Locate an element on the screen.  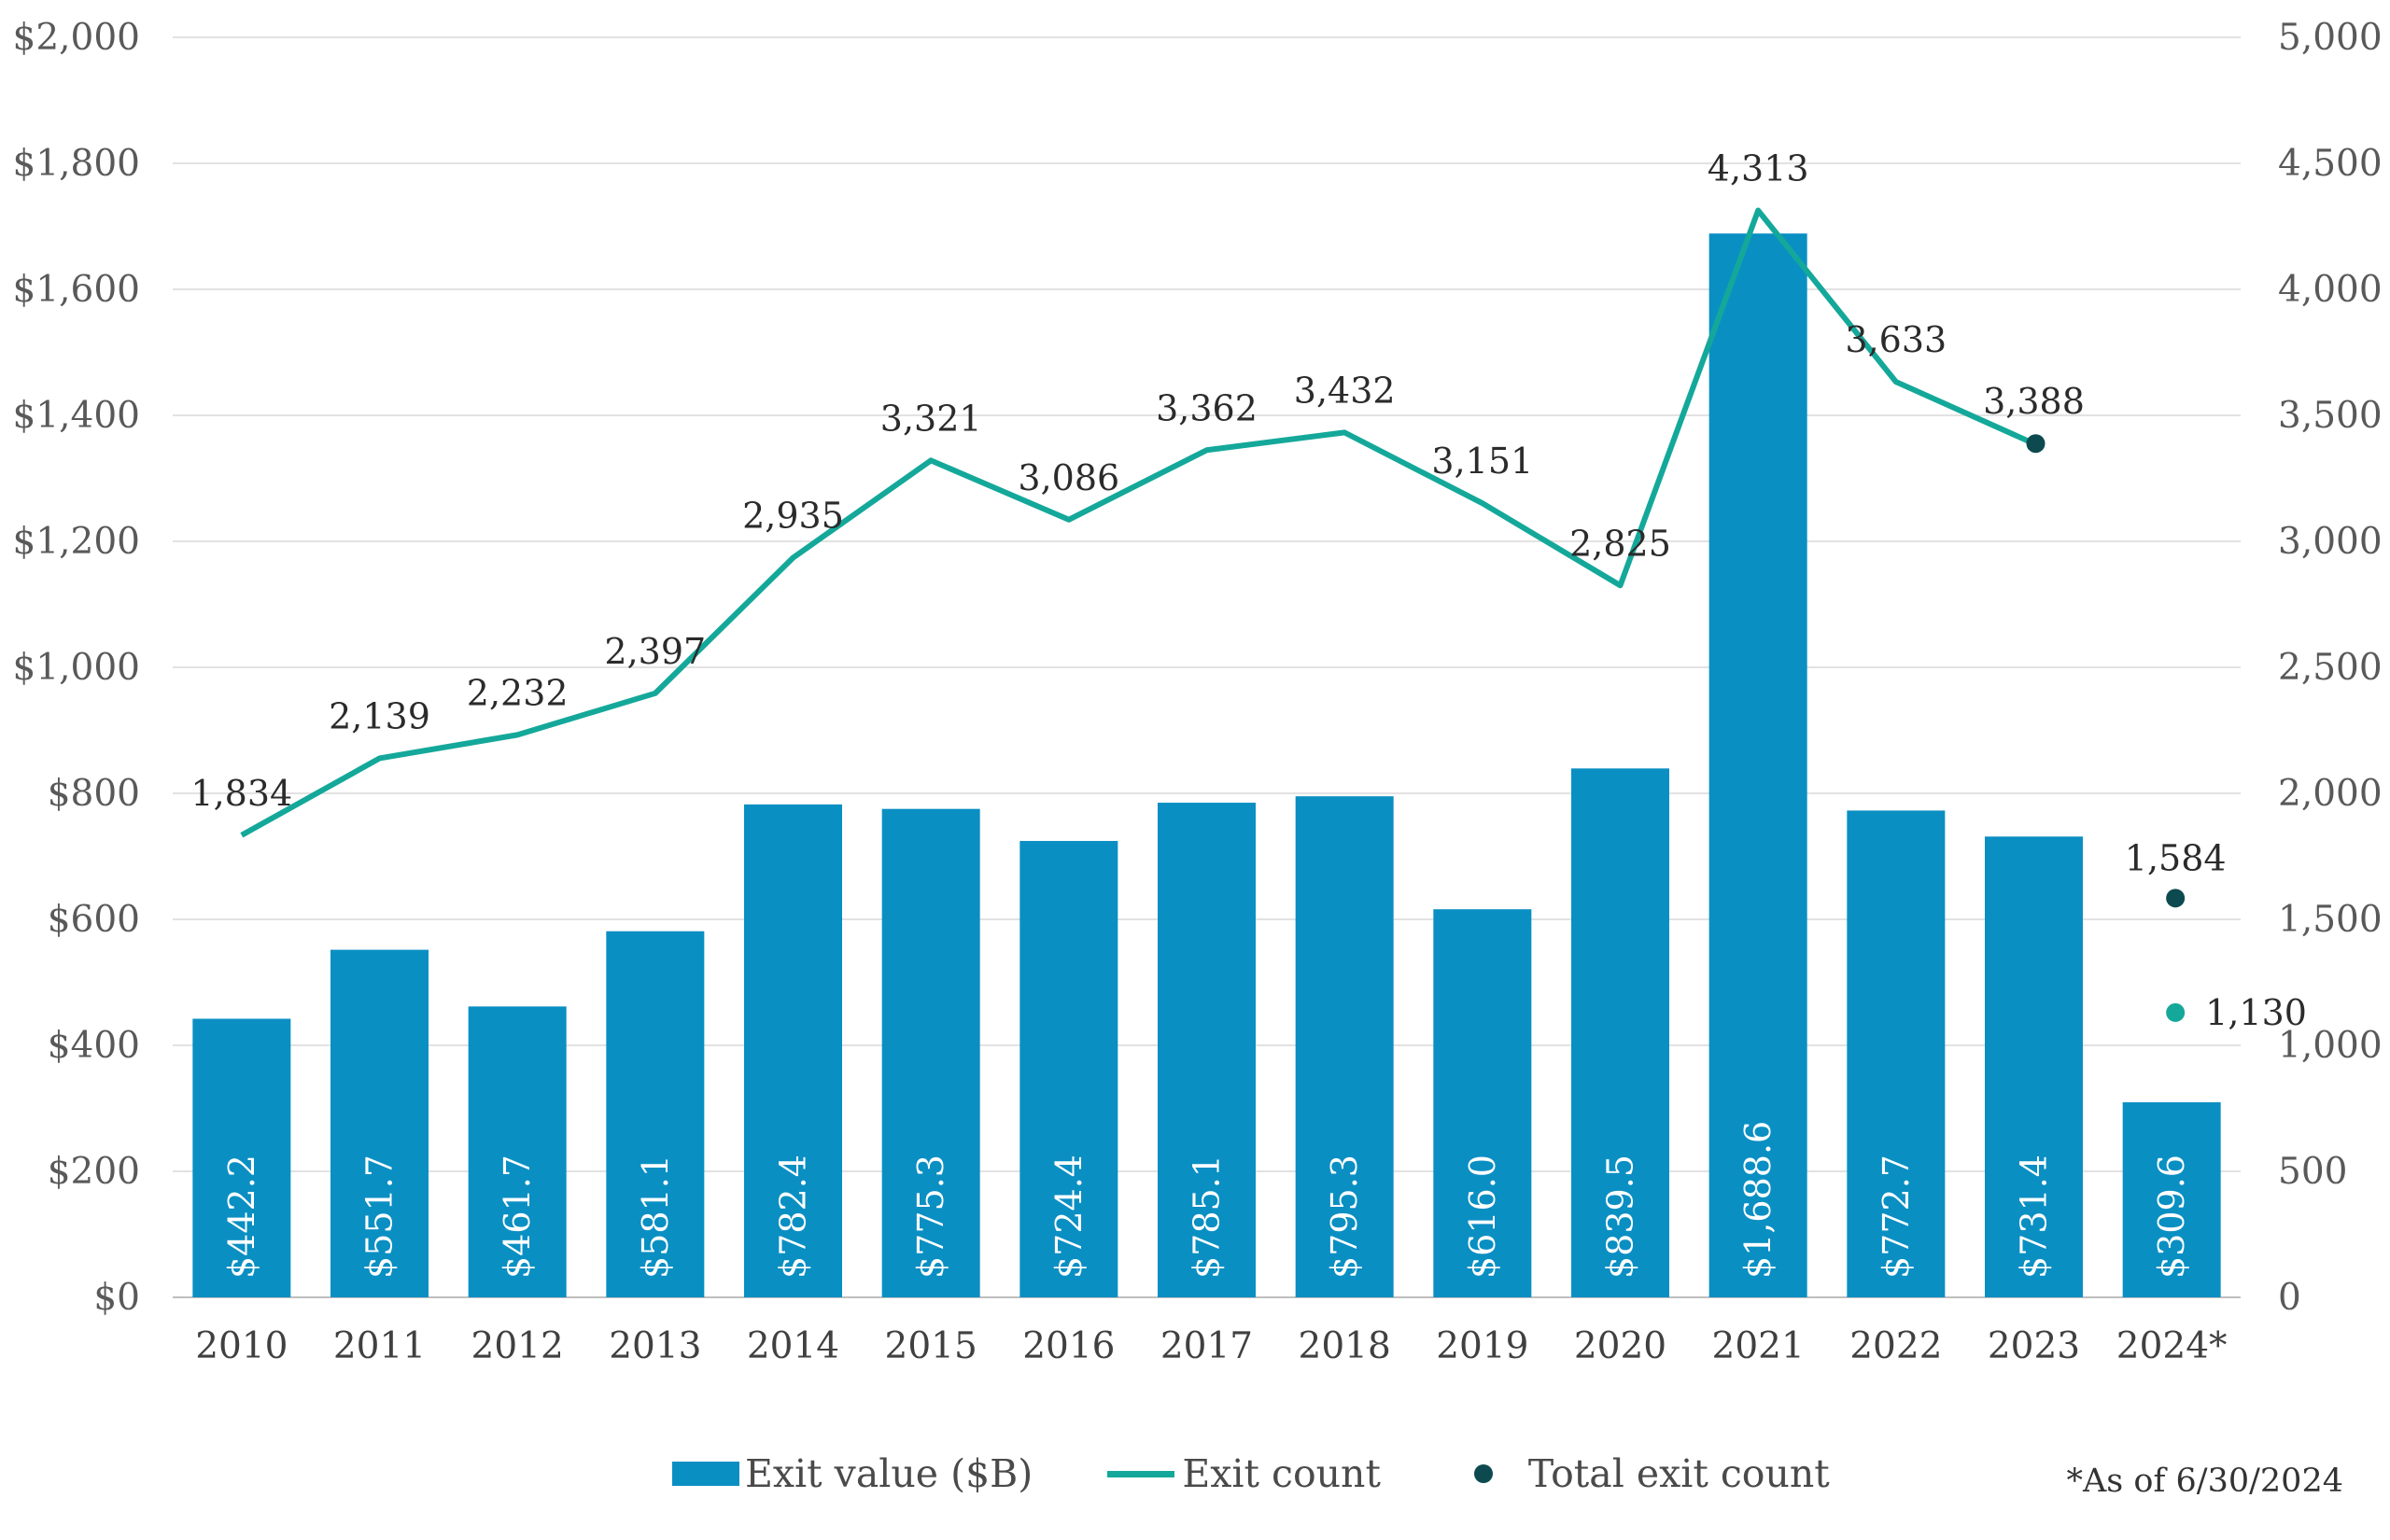
right-tick-label: 1,000 is located at coordinates (2330, 1046).